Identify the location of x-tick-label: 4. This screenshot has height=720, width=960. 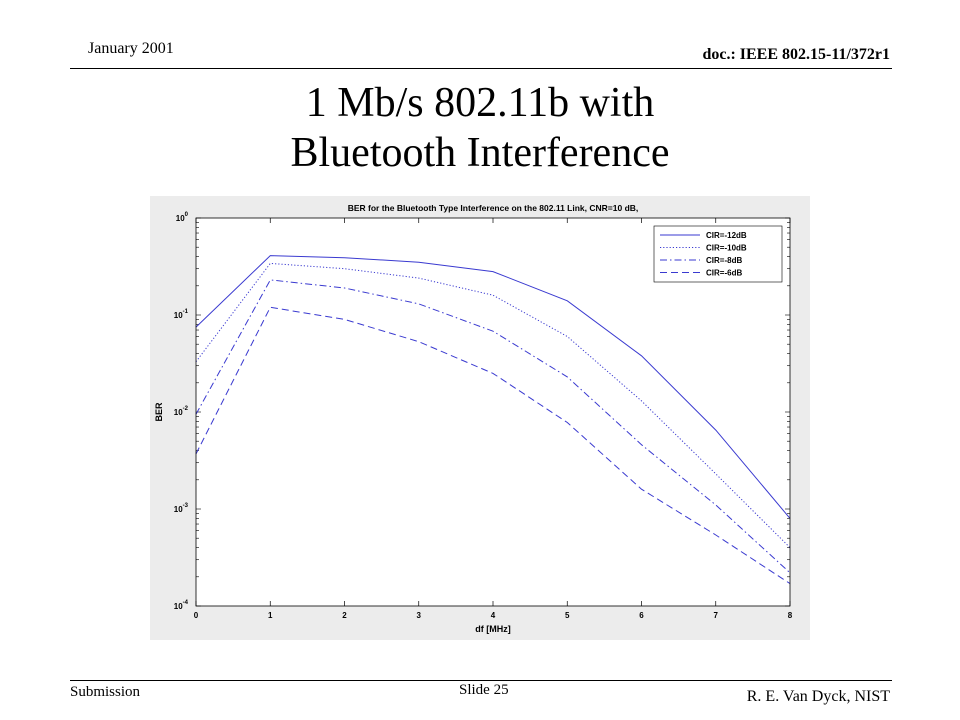
(493, 615).